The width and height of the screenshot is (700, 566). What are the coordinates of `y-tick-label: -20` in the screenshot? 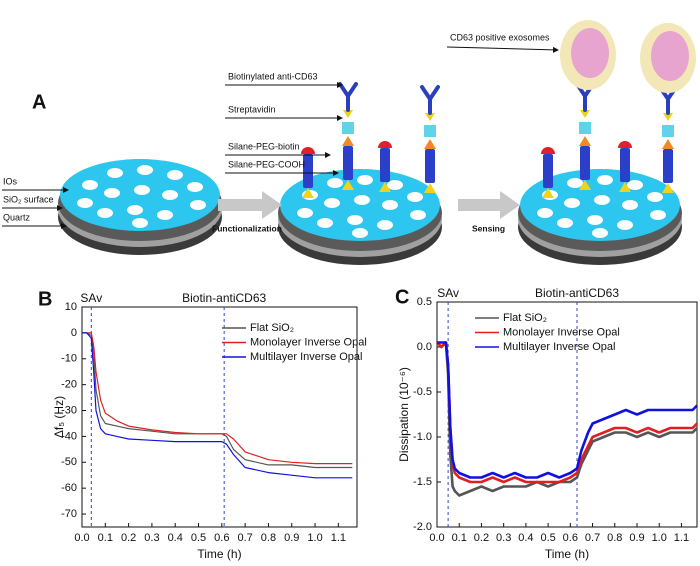 It's located at (69, 385).